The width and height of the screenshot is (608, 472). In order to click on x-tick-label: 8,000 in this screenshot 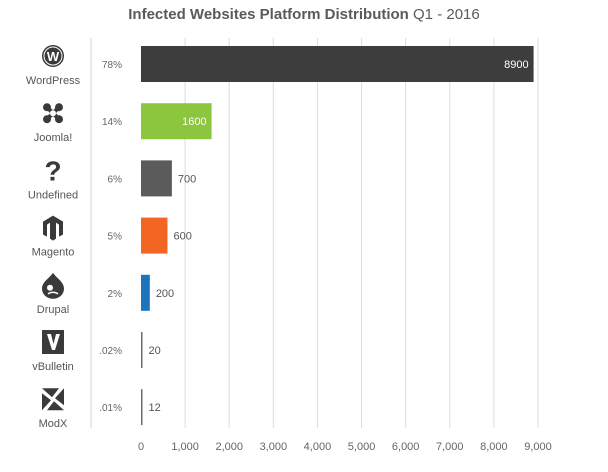, I will do `click(494, 447)`.